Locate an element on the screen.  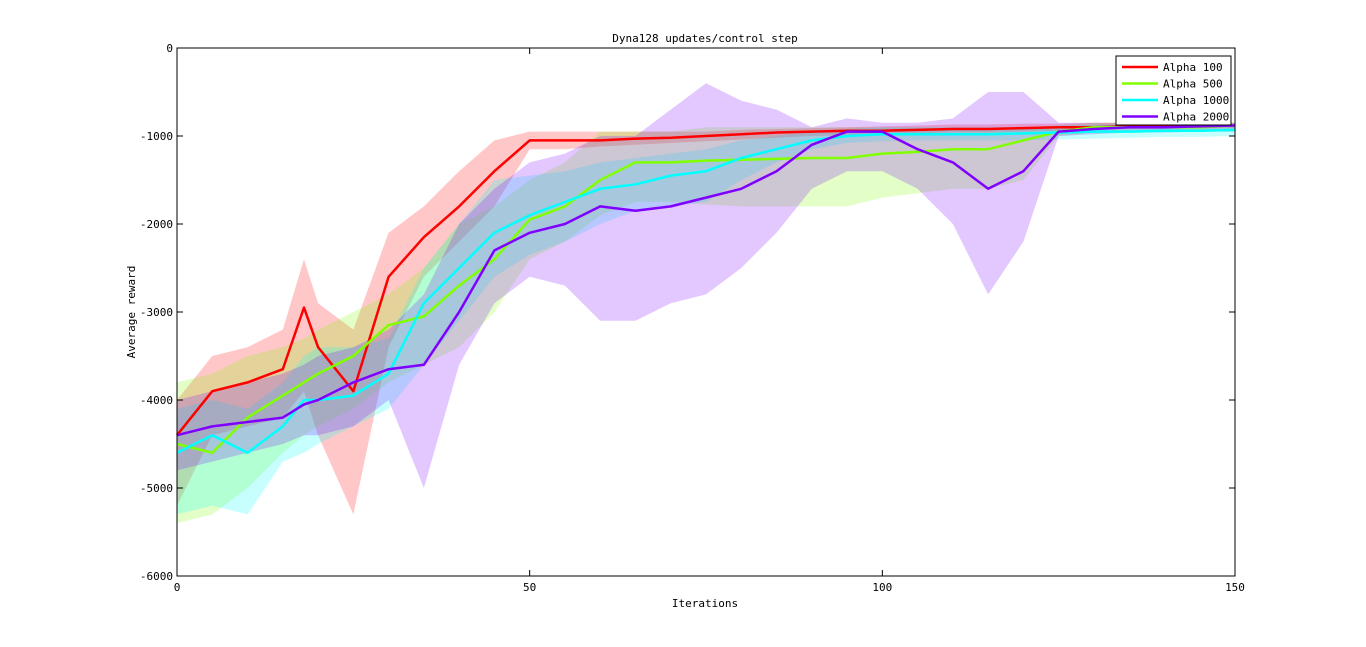
legend-label: Alpha 100 is located at coordinates (1193, 67).